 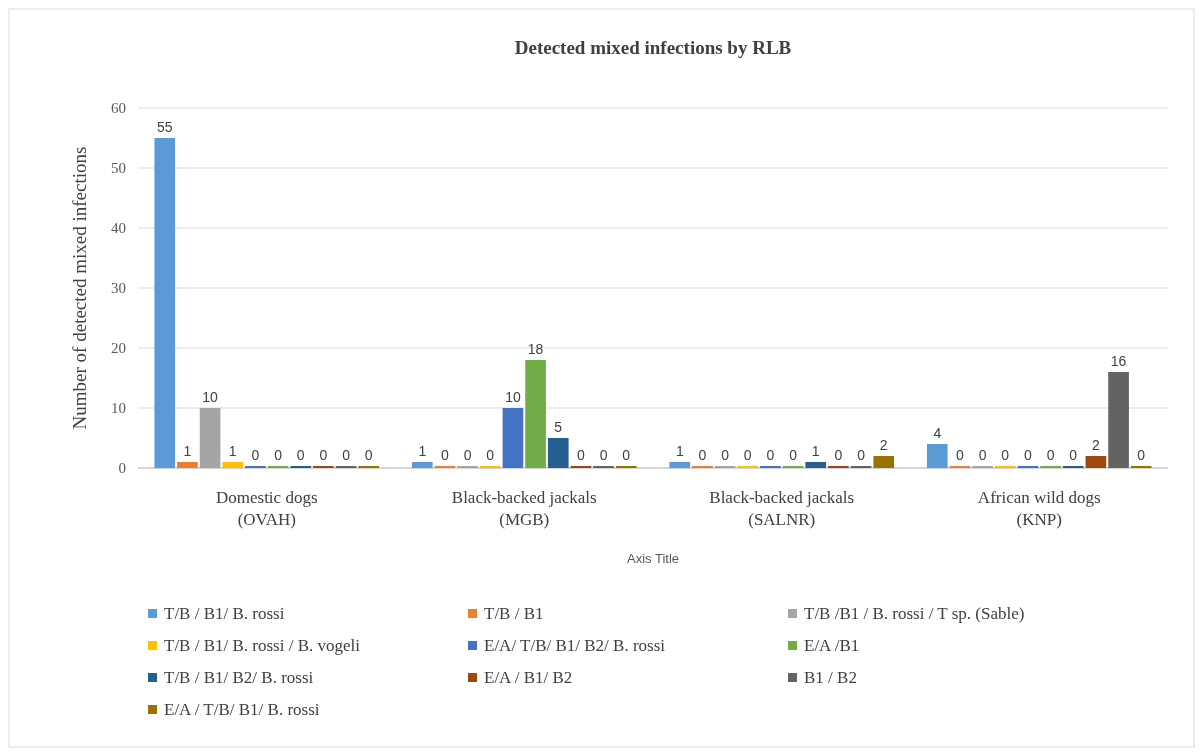 What do you see at coordinates (937, 433) in the screenshot?
I see `data-label: 4` at bounding box center [937, 433].